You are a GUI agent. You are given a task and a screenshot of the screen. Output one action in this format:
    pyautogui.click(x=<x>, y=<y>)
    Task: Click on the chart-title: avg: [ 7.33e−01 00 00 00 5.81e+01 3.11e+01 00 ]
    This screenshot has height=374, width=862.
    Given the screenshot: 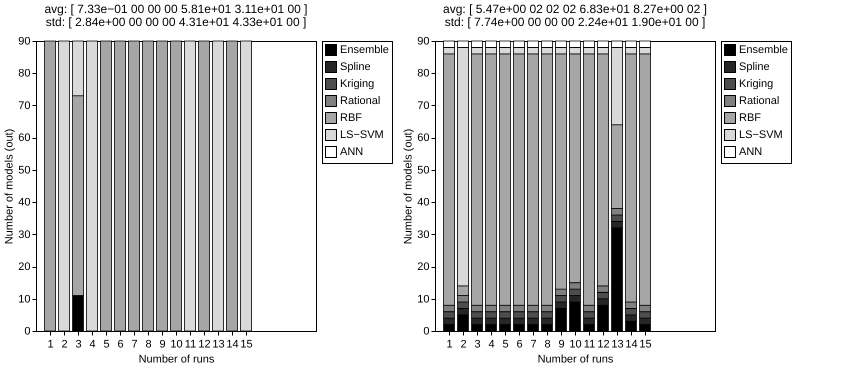 What is the action you would take?
    pyautogui.click(x=176, y=9)
    